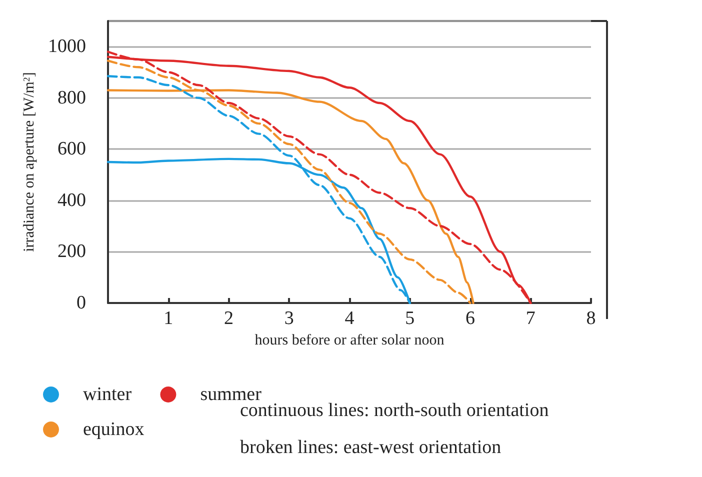 Image resolution: width=702 pixels, height=477 pixels. What do you see at coordinates (289, 318) in the screenshot?
I see `x-tick-label: 3` at bounding box center [289, 318].